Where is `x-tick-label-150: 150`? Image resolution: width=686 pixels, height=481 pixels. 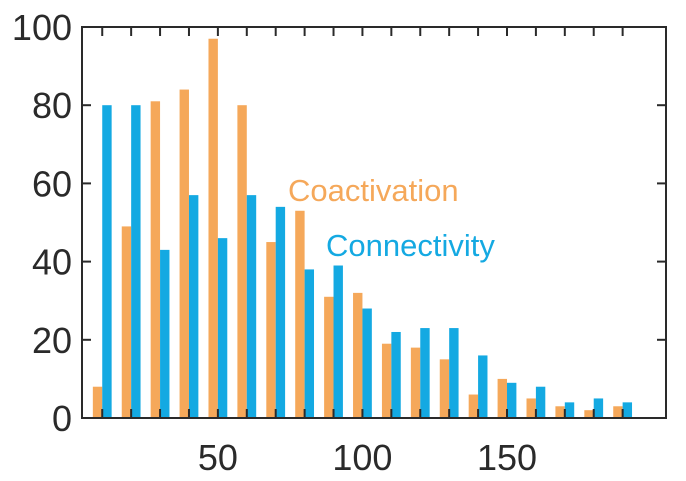 x-tick-label-150: 150 is located at coordinates (507, 457).